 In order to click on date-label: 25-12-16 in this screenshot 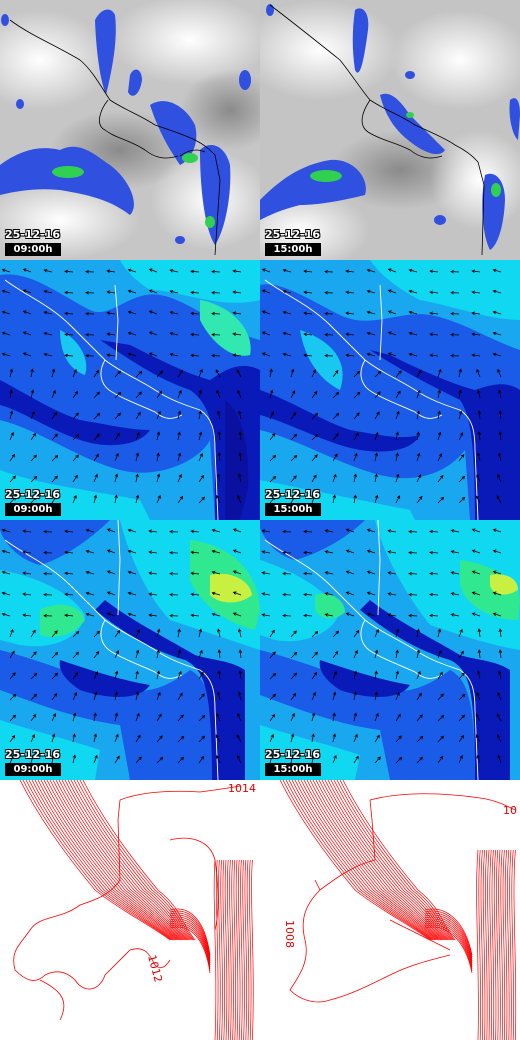, I will do `click(33, 234)`.